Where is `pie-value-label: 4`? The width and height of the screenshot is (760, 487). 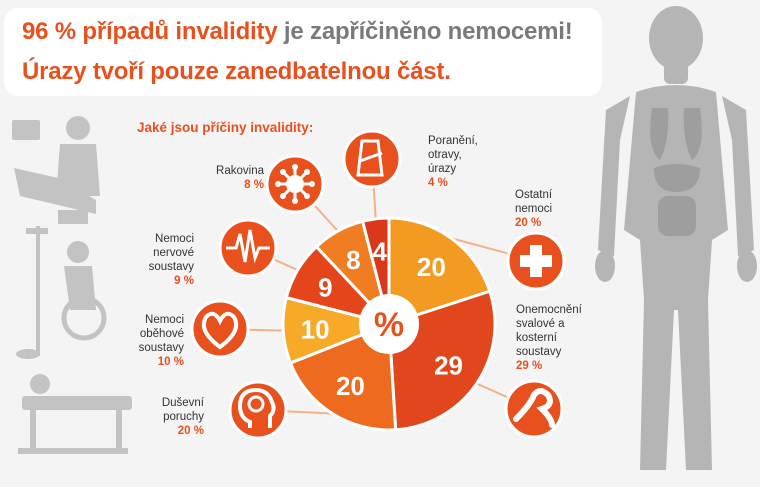
pie-value-label: 4 is located at coordinates (379, 252).